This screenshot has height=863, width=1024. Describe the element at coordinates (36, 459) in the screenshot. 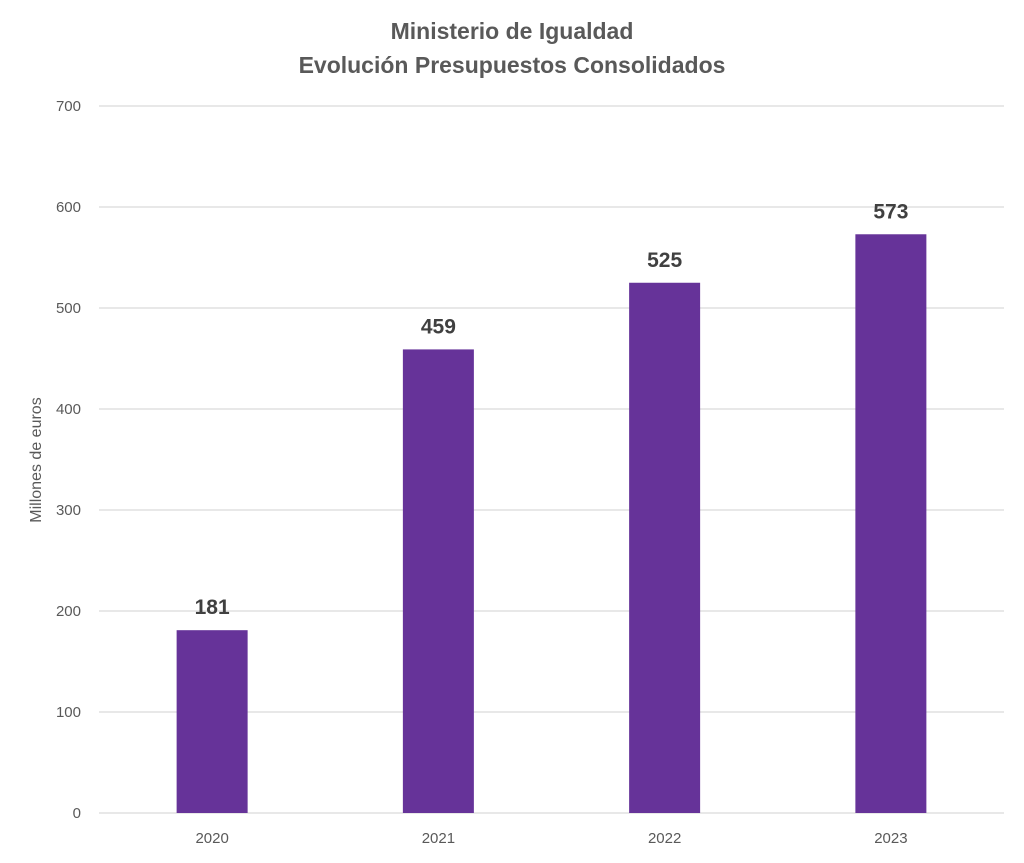

I see `y-axis-label: Millones de euros` at that location.